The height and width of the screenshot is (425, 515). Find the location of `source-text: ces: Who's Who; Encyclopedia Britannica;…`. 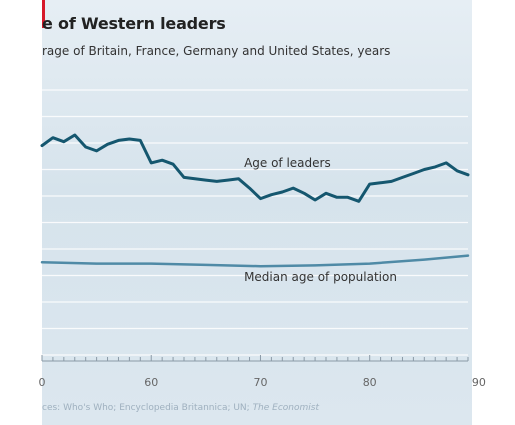

source-text: ces: Who's Who; Encyclopedia Britannica;… is located at coordinates (147, 408).